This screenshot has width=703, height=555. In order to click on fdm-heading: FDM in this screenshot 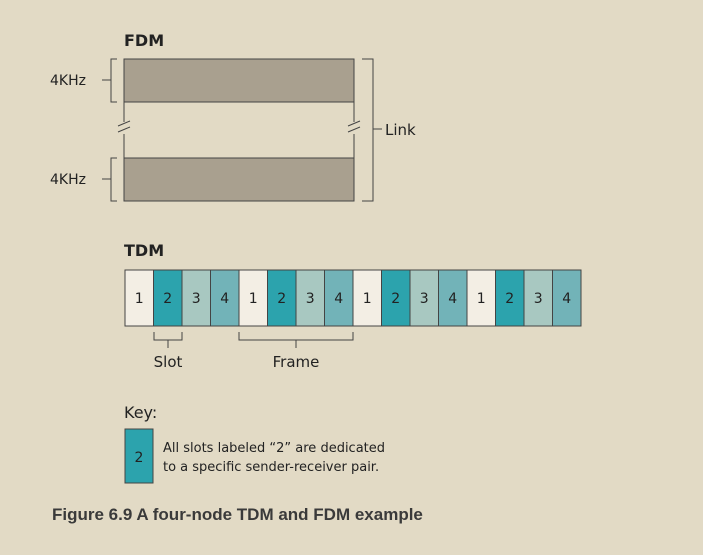, I will do `click(144, 40)`.